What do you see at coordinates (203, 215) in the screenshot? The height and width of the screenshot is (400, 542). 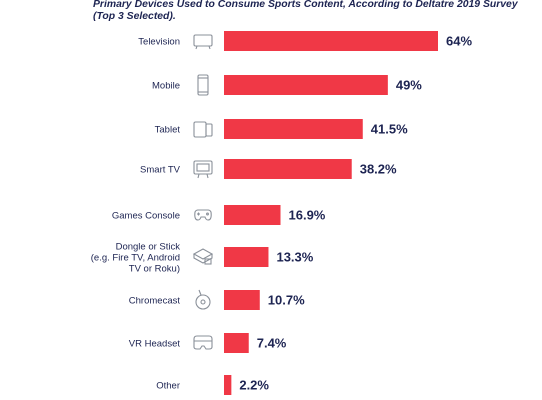 I see `games-console-icon` at bounding box center [203, 215].